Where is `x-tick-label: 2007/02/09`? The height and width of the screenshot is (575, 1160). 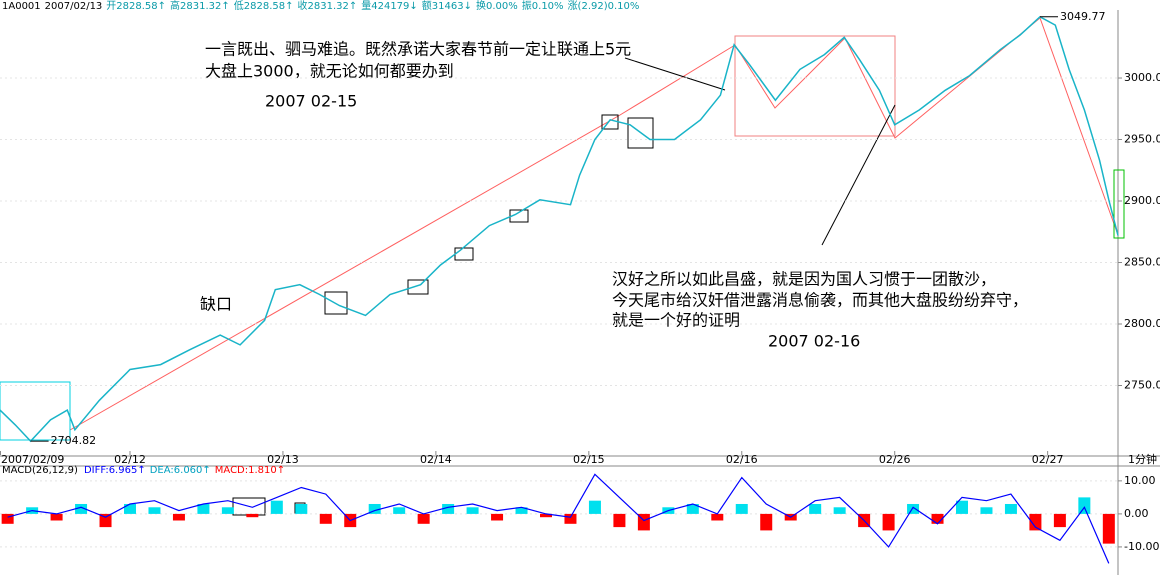
x-tick-label: 2007/02/09 is located at coordinates (32, 459).